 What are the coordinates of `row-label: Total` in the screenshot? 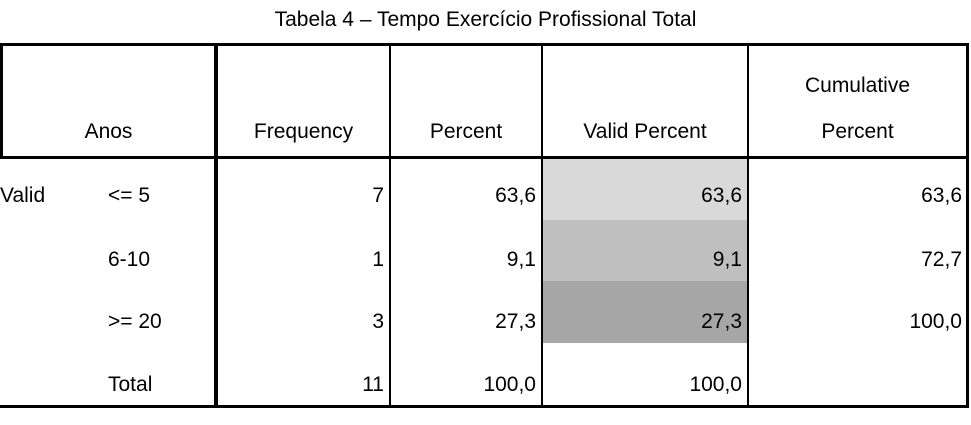 It's located at (130, 384).